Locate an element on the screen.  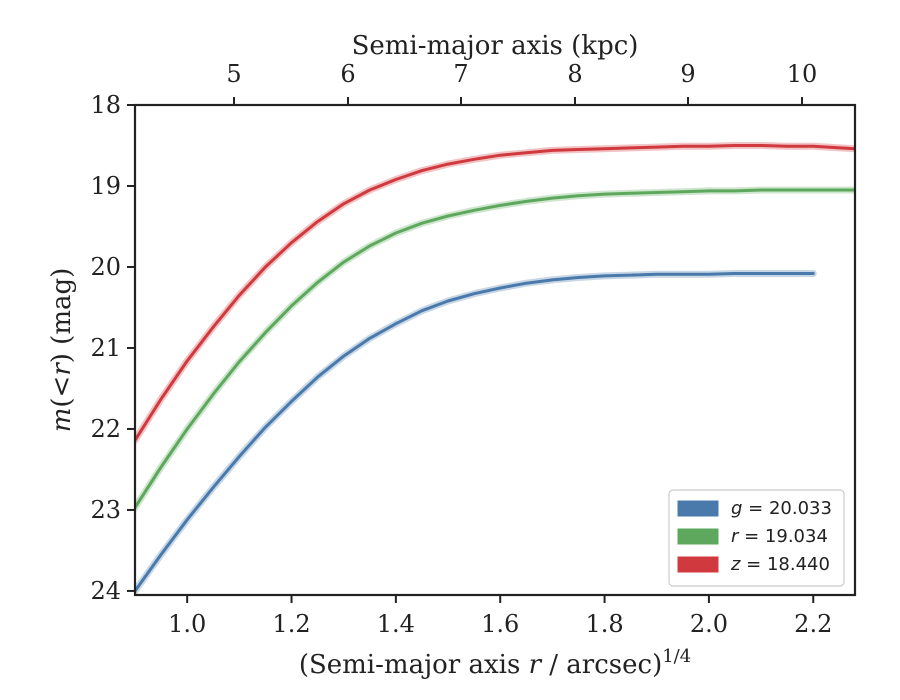
top-x-tick-label: 7 is located at coordinates (460, 74).